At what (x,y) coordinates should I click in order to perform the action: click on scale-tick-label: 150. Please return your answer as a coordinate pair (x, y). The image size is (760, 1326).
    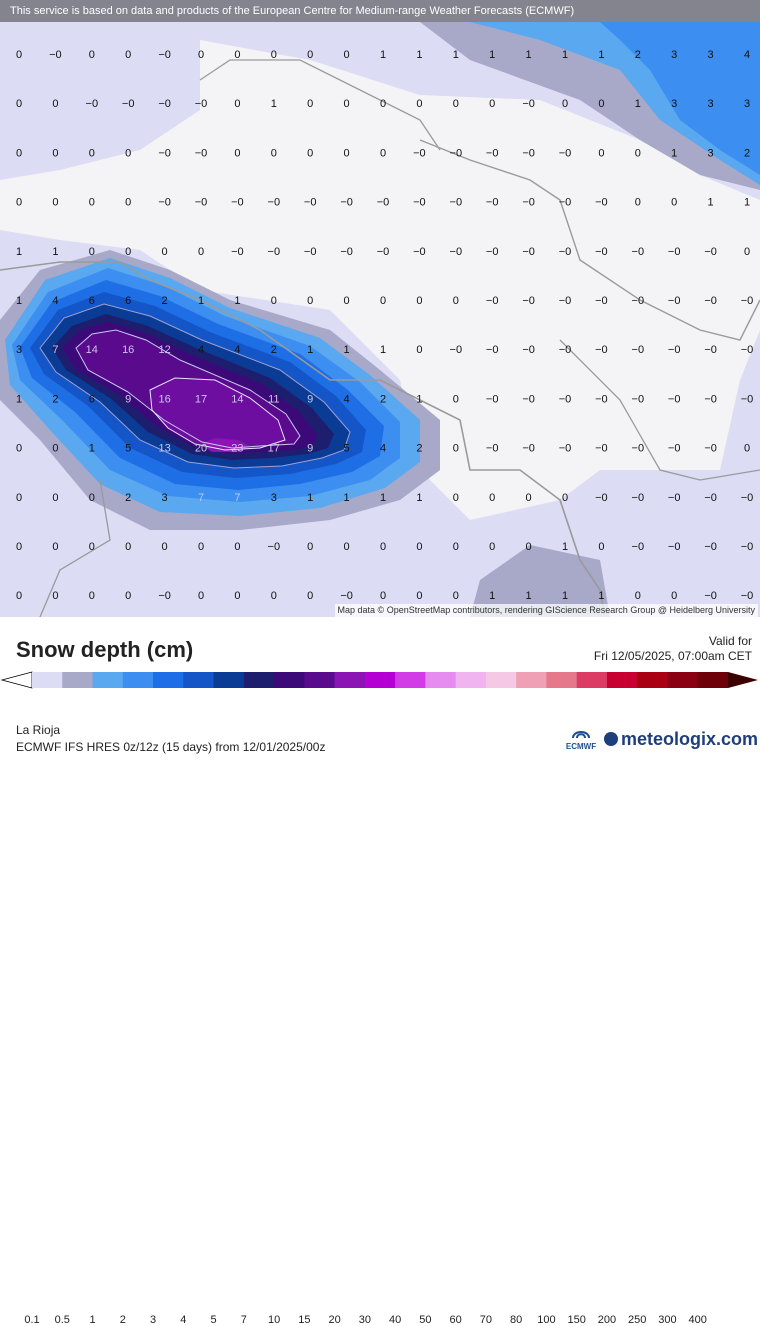
    Looking at the image, I should click on (576, 1320).